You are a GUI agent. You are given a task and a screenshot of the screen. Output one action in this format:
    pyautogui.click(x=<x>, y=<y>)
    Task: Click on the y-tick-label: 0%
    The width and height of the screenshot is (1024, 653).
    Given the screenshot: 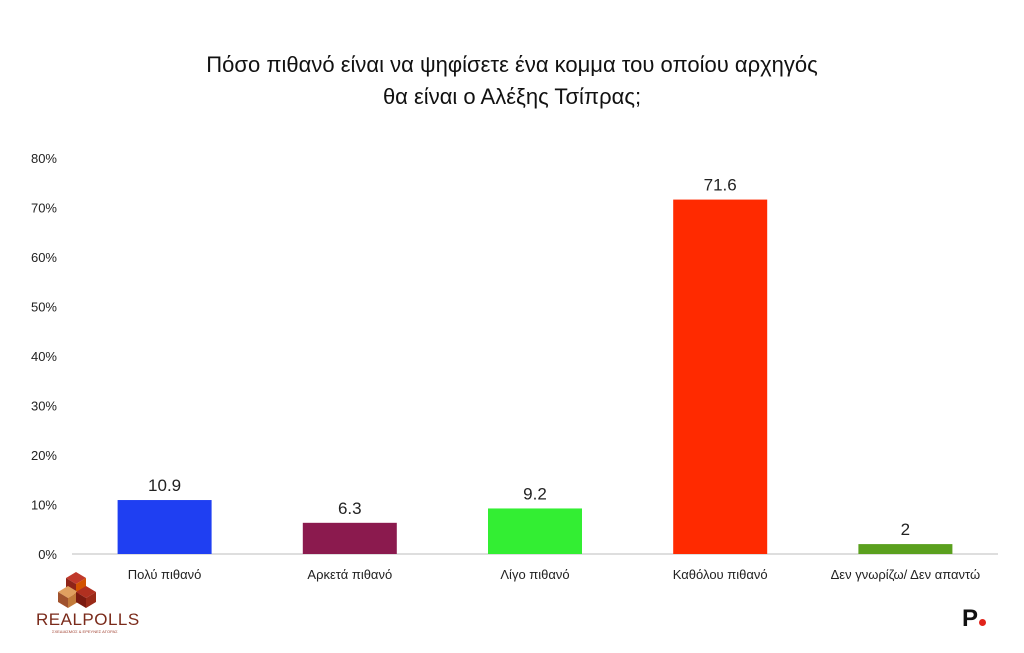 What is the action you would take?
    pyautogui.click(x=47, y=554)
    